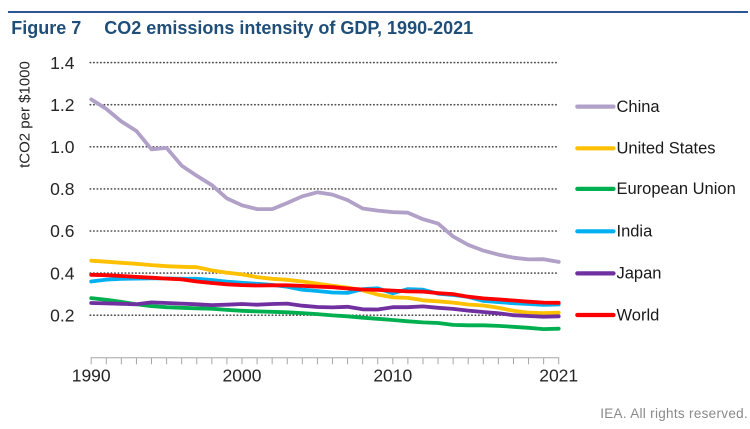 The width and height of the screenshot is (750, 429). What do you see at coordinates (666, 149) in the screenshot?
I see `svg-text: United States` at bounding box center [666, 149].